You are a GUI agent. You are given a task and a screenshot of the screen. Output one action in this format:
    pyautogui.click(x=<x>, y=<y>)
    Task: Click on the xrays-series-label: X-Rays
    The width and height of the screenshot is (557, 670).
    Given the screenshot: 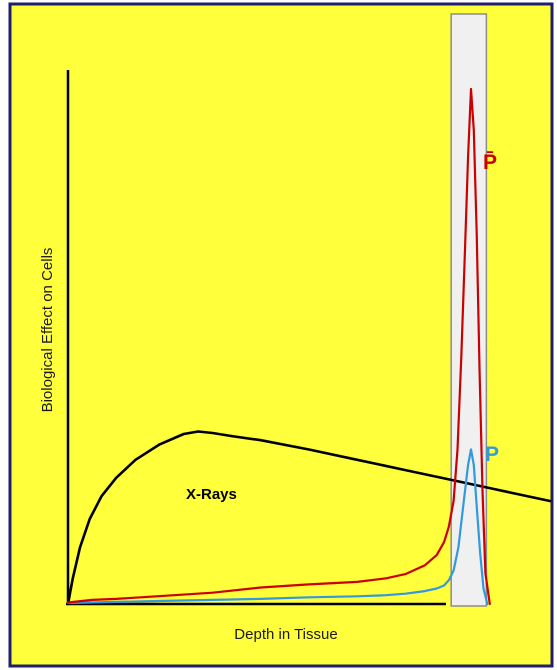 What is the action you would take?
    pyautogui.click(x=211, y=494)
    